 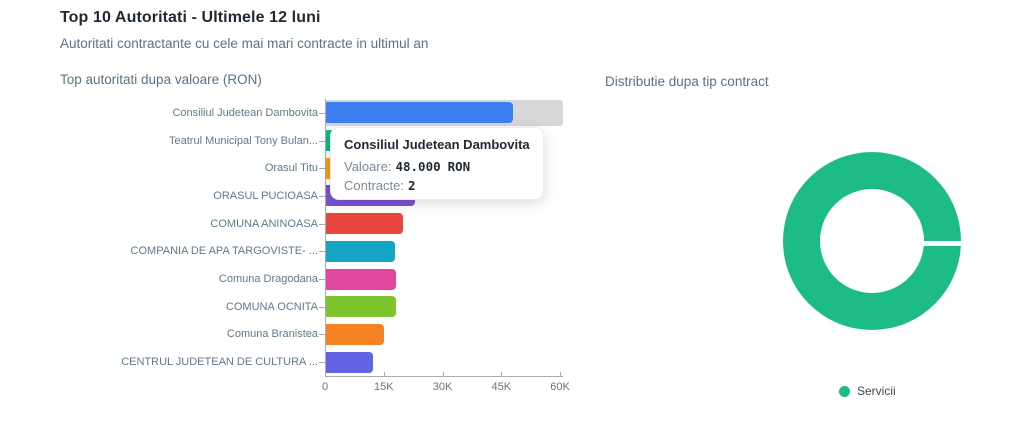 I want to click on x-axis-tick-label: 0, so click(x=325, y=387).